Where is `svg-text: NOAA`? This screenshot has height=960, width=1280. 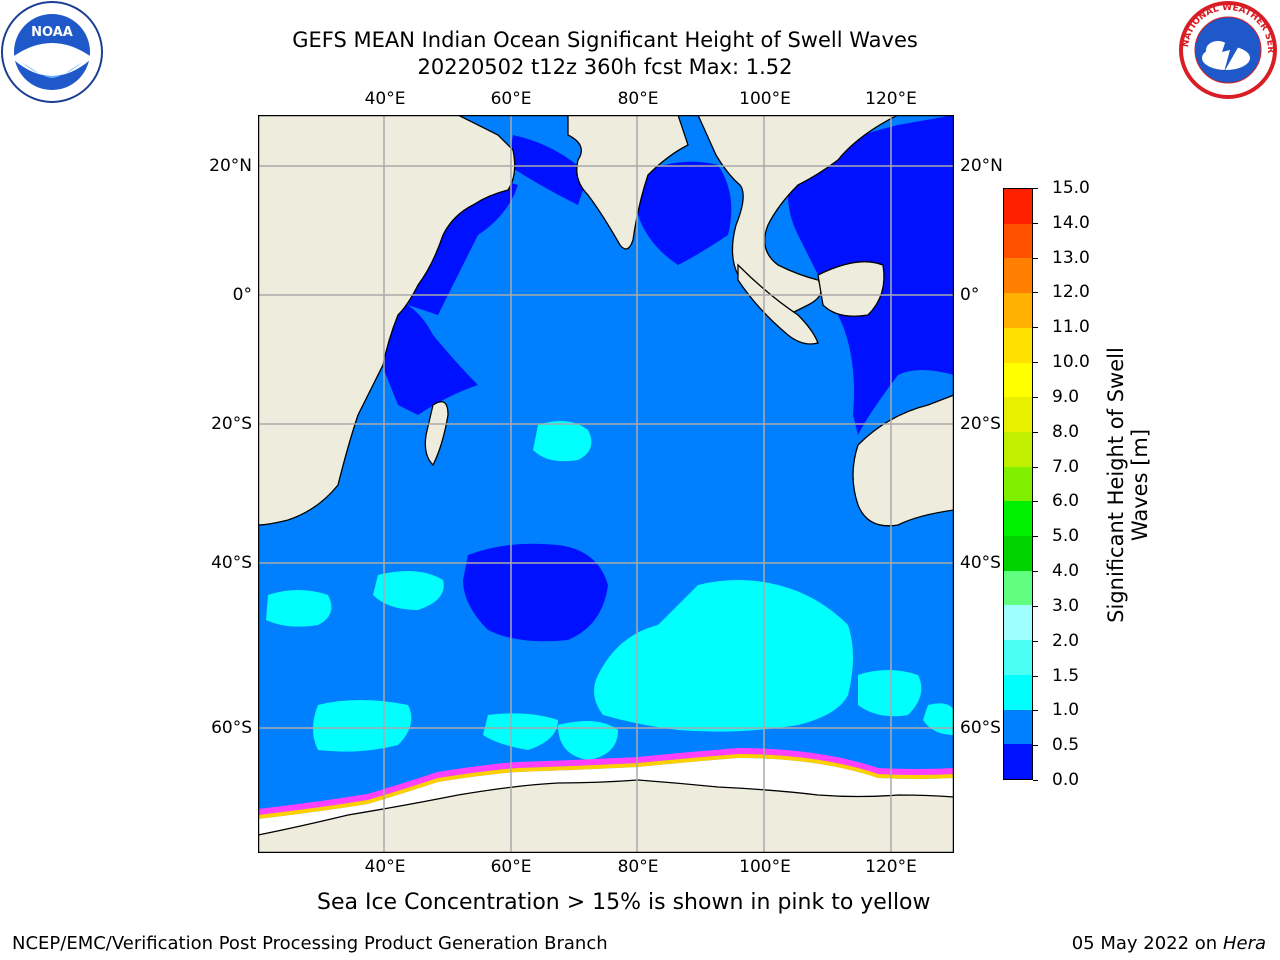 svg-text: NOAA is located at coordinates (52, 32).